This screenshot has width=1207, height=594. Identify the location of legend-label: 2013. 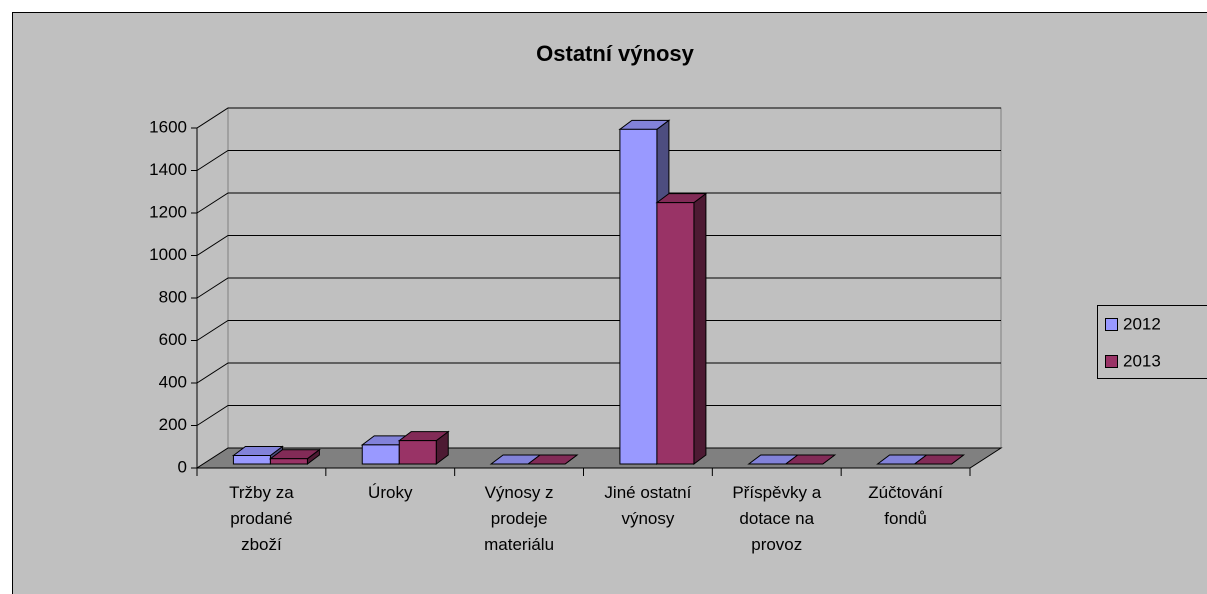
(1142, 360).